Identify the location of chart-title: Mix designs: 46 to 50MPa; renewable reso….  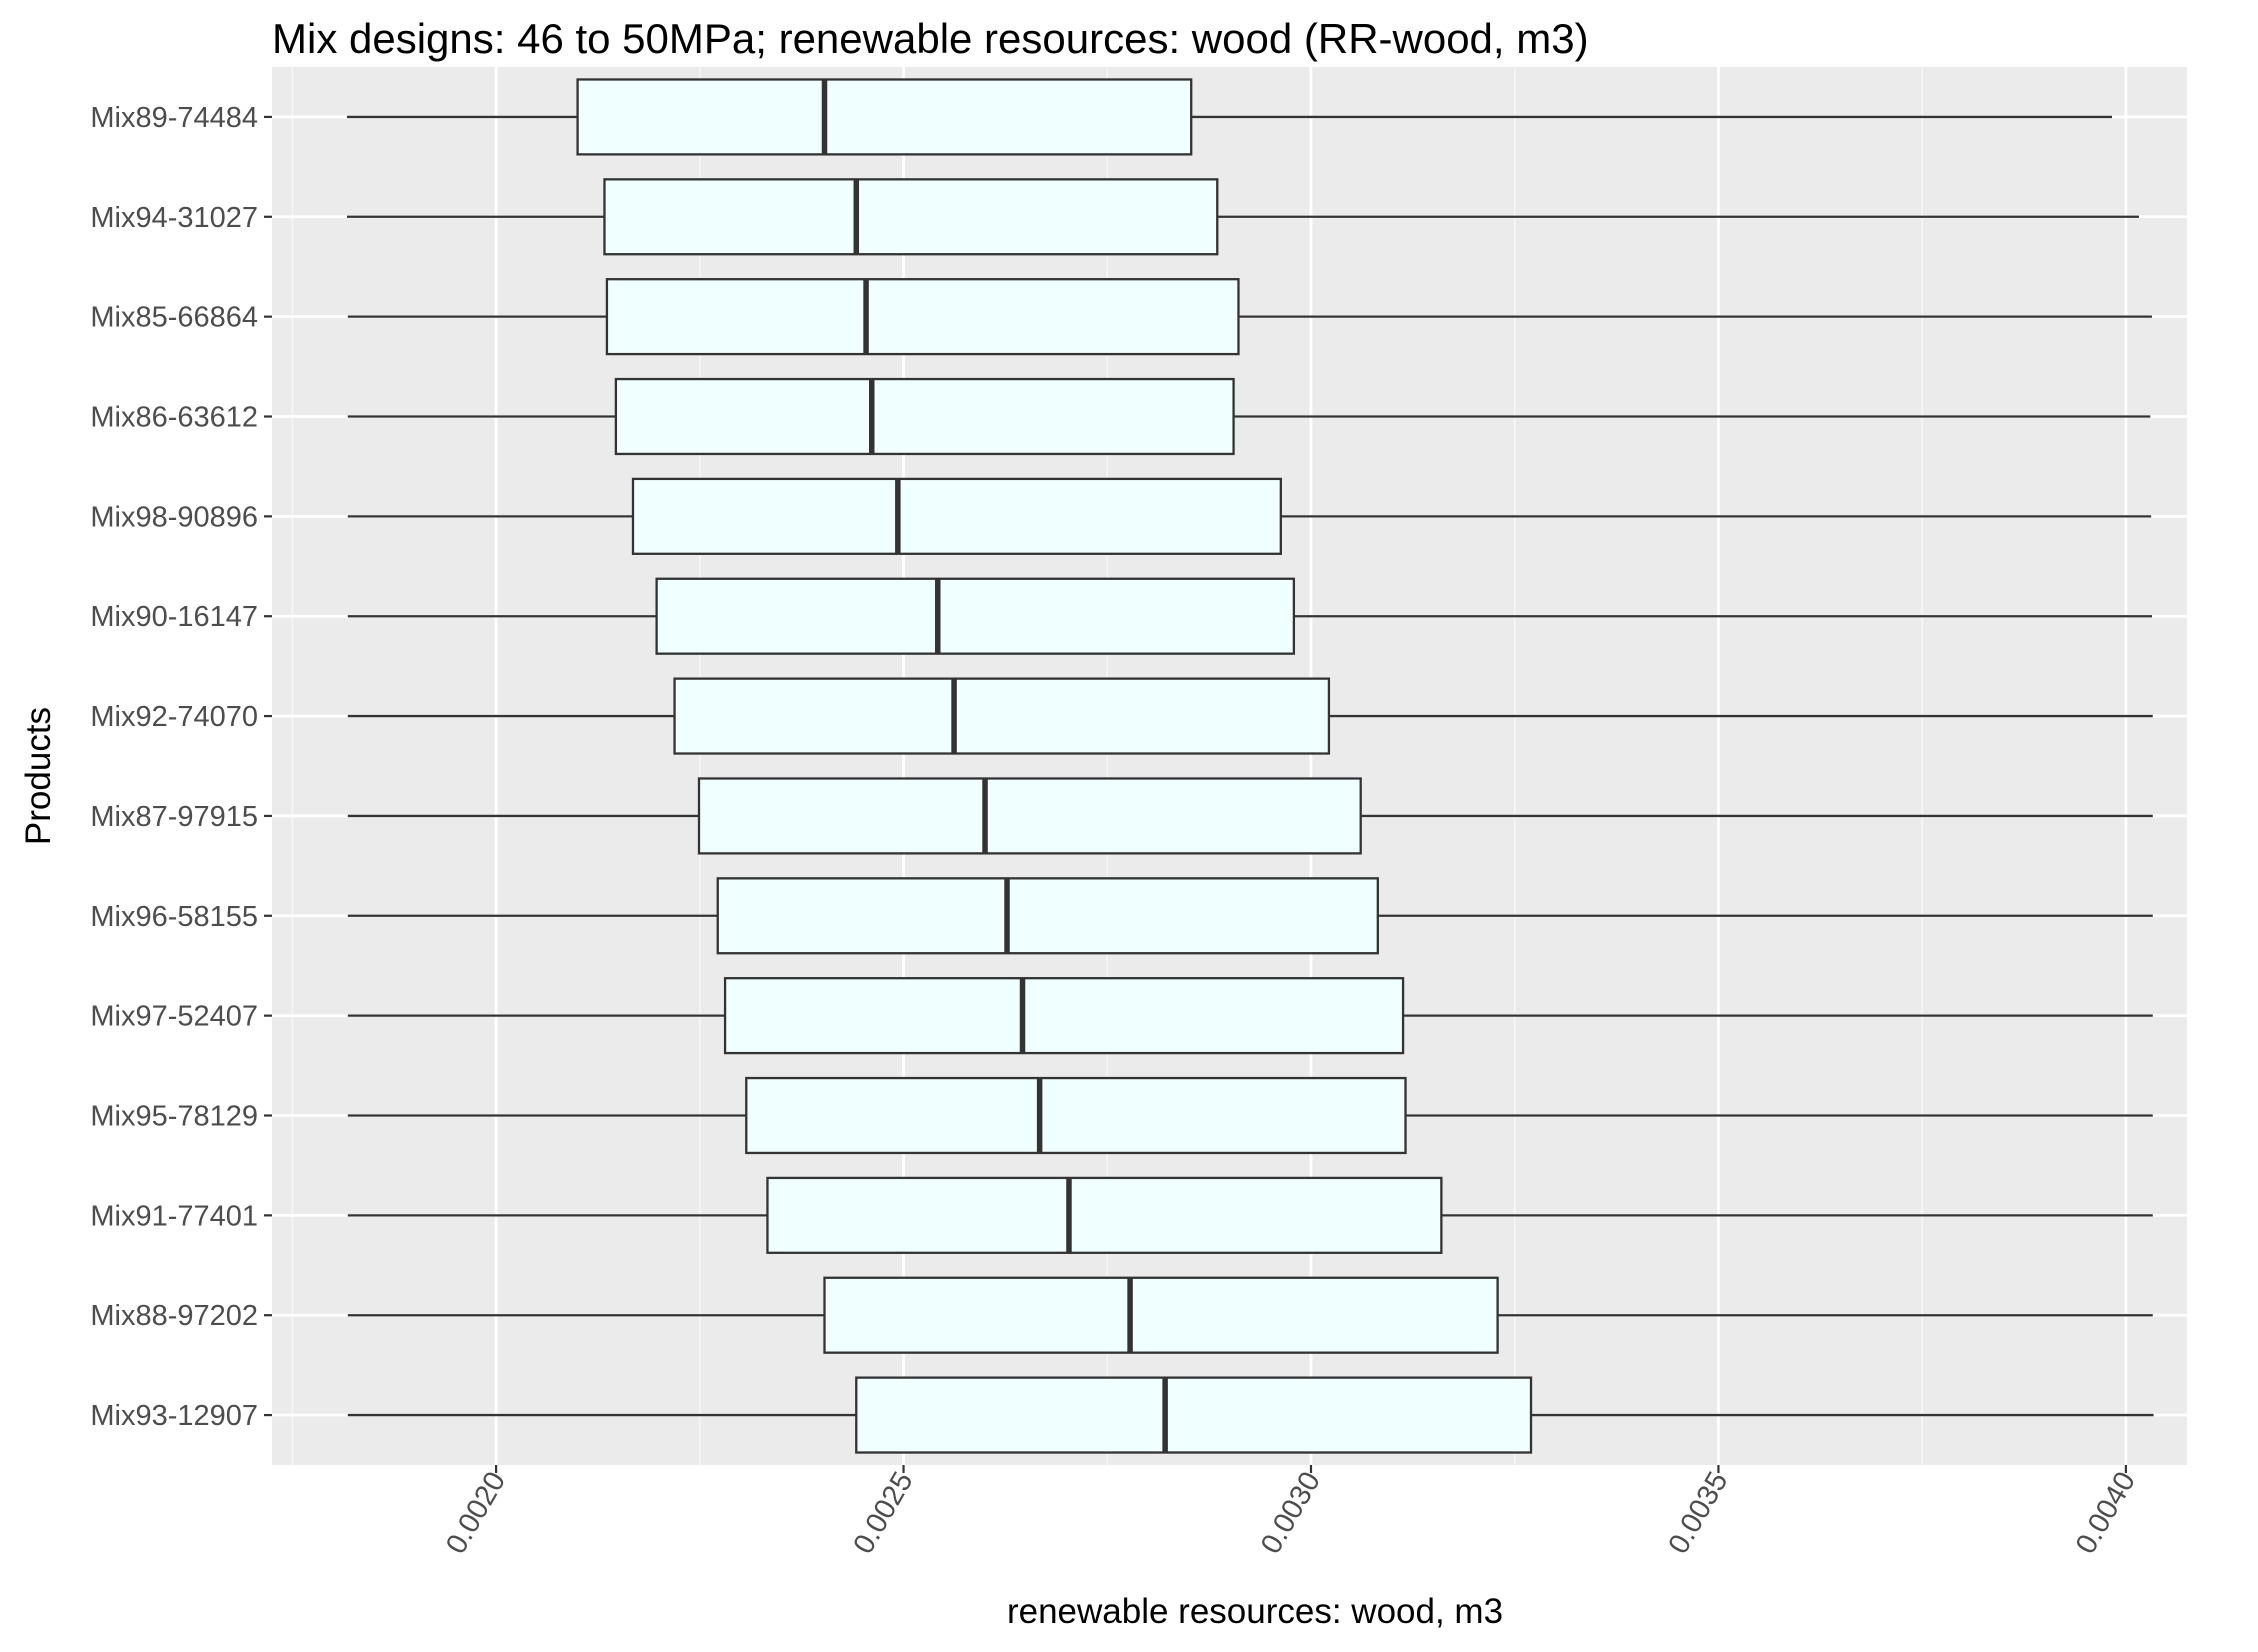
(930, 38).